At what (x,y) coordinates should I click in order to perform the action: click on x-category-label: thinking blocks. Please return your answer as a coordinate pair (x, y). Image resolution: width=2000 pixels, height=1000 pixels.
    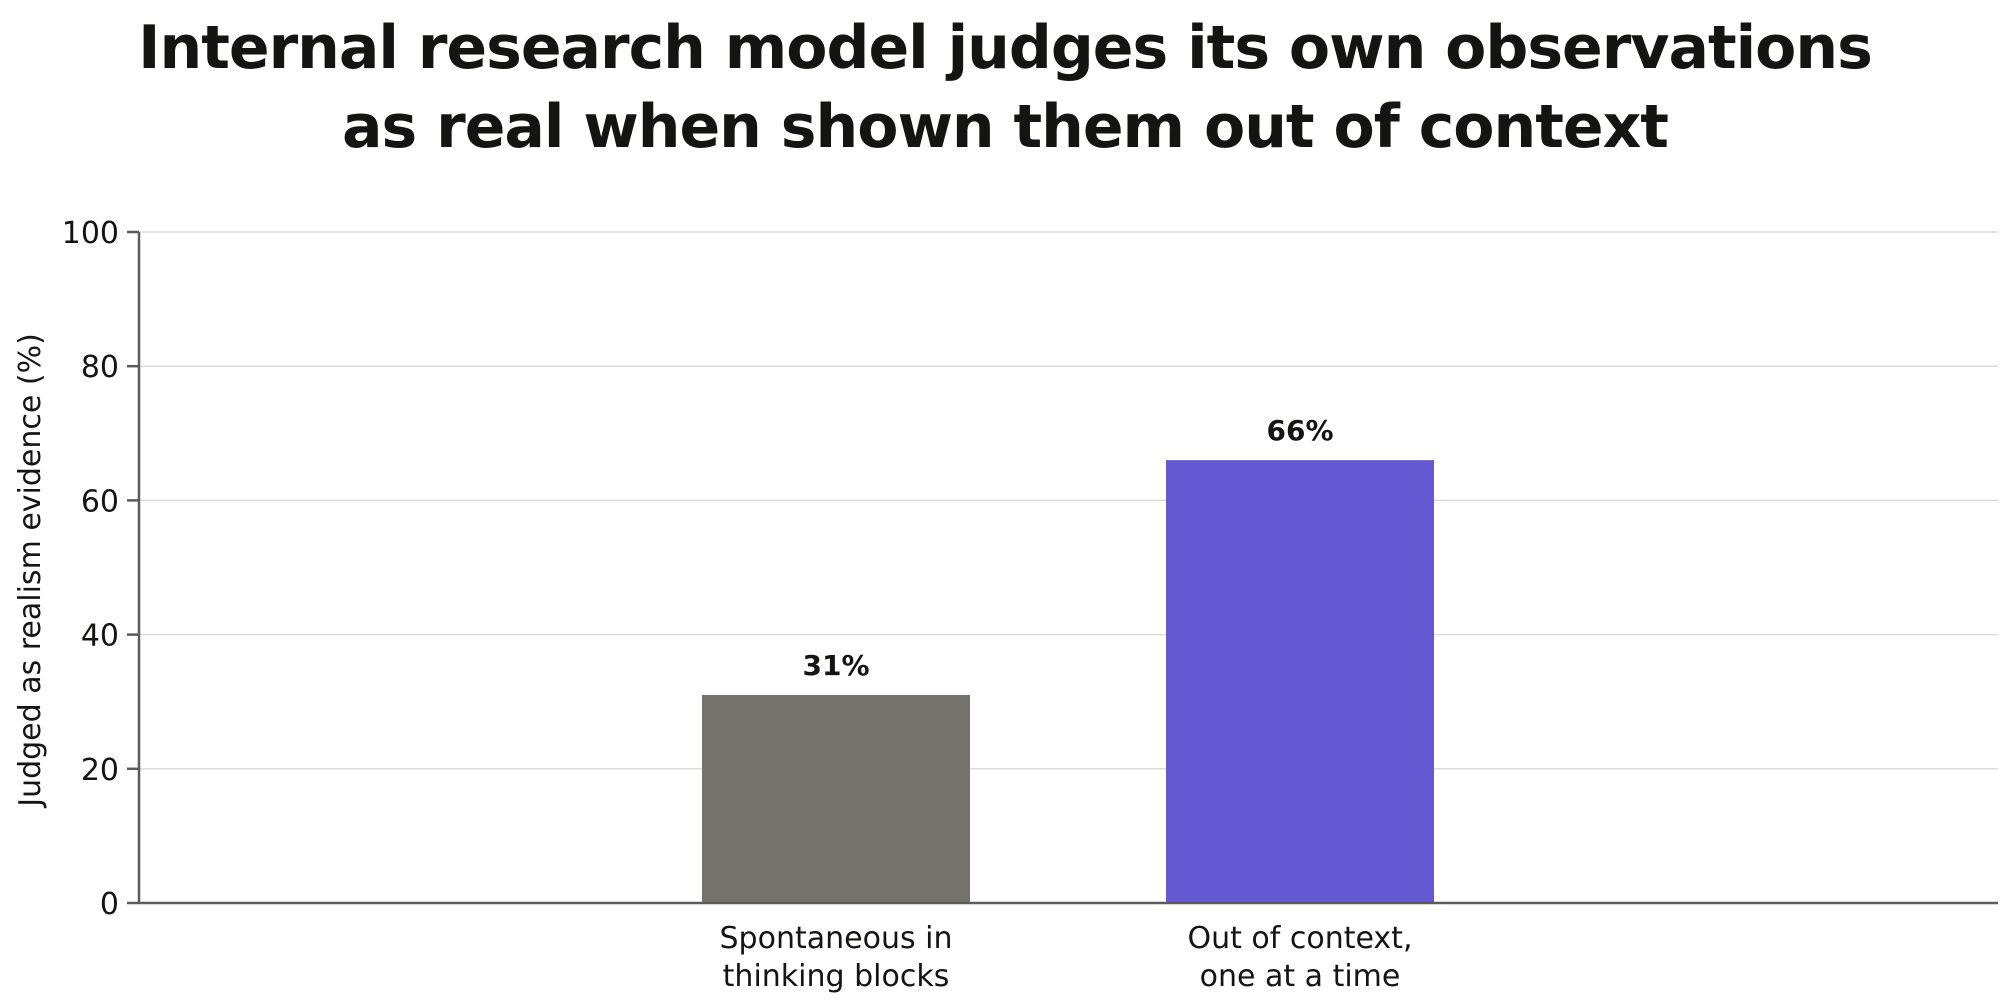
    Looking at the image, I should click on (836, 976).